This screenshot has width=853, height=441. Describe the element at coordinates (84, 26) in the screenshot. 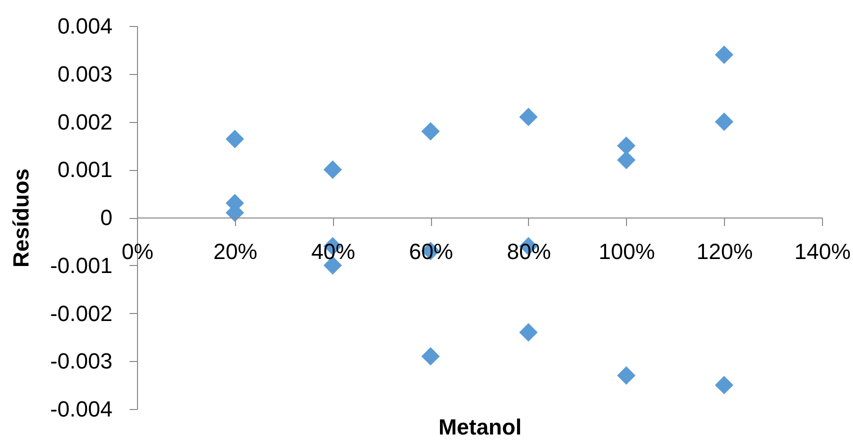

I see `y-tick-label: 0.004` at that location.